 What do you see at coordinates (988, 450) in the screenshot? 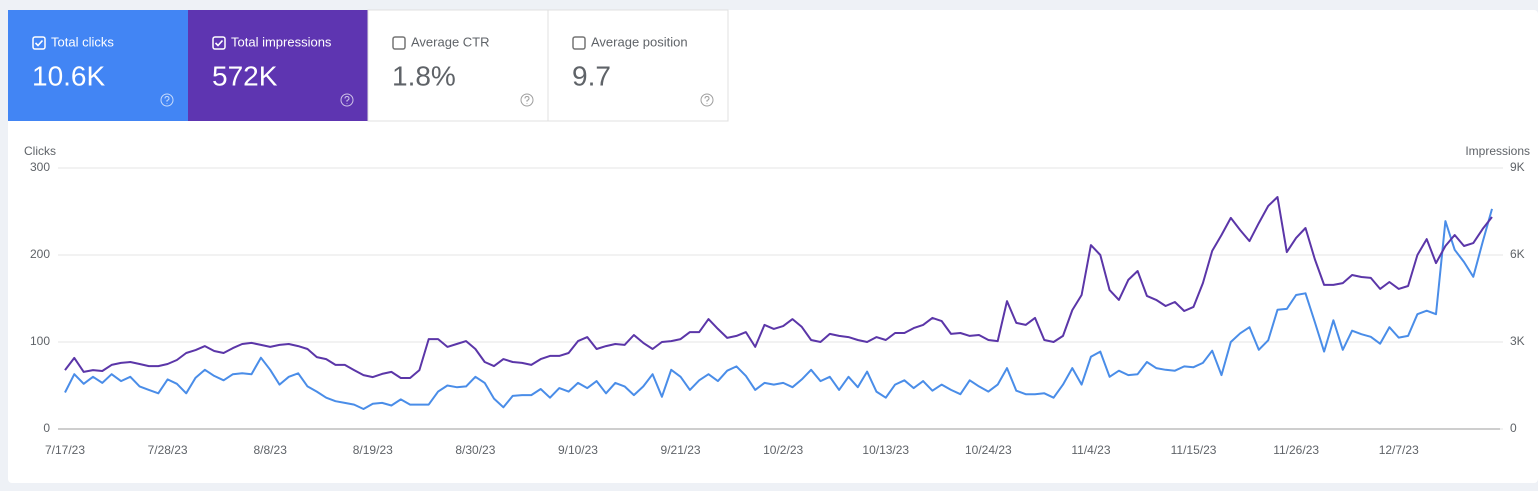
I see `x-tick-label: 10/24/23` at bounding box center [988, 450].